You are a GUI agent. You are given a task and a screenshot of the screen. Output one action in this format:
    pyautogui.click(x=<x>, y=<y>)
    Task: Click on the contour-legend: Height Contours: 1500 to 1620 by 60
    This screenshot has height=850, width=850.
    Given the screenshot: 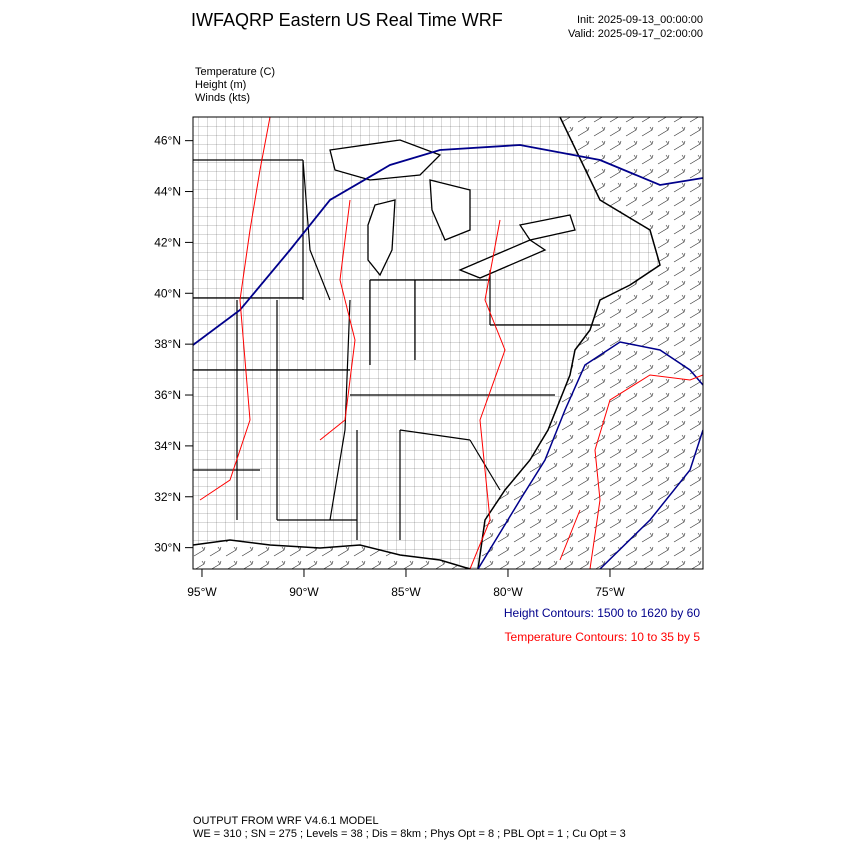 What is the action you would take?
    pyautogui.click(x=602, y=613)
    